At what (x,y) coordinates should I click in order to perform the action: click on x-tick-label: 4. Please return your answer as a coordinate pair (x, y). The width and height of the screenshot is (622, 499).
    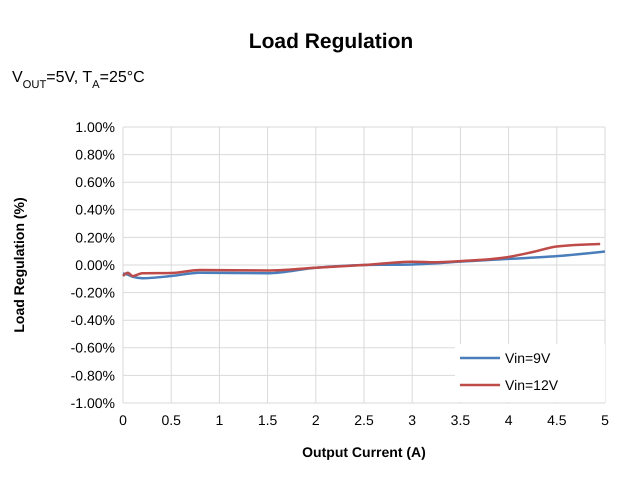
    Looking at the image, I should click on (508, 420).